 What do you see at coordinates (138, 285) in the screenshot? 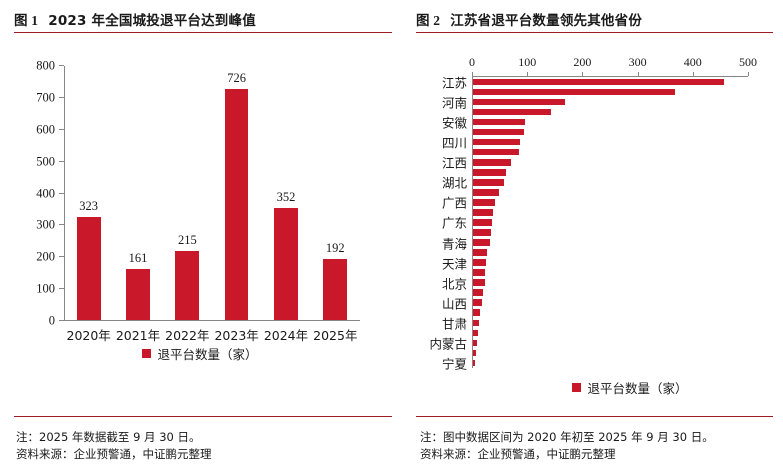
I see `chart-1-bar: 161` at bounding box center [138, 285].